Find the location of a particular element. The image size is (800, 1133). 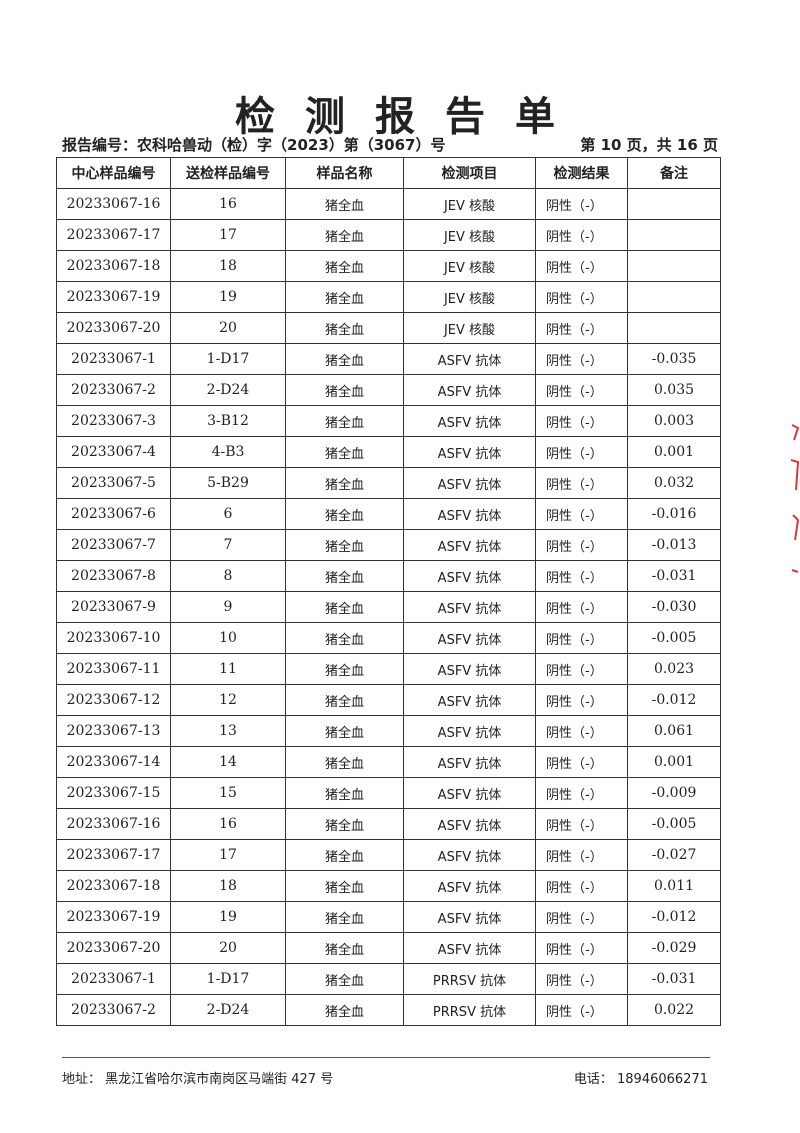

report-number: 报告编号：农科哈兽动（检）字（2023）第（3067）号 is located at coordinates (254, 145).